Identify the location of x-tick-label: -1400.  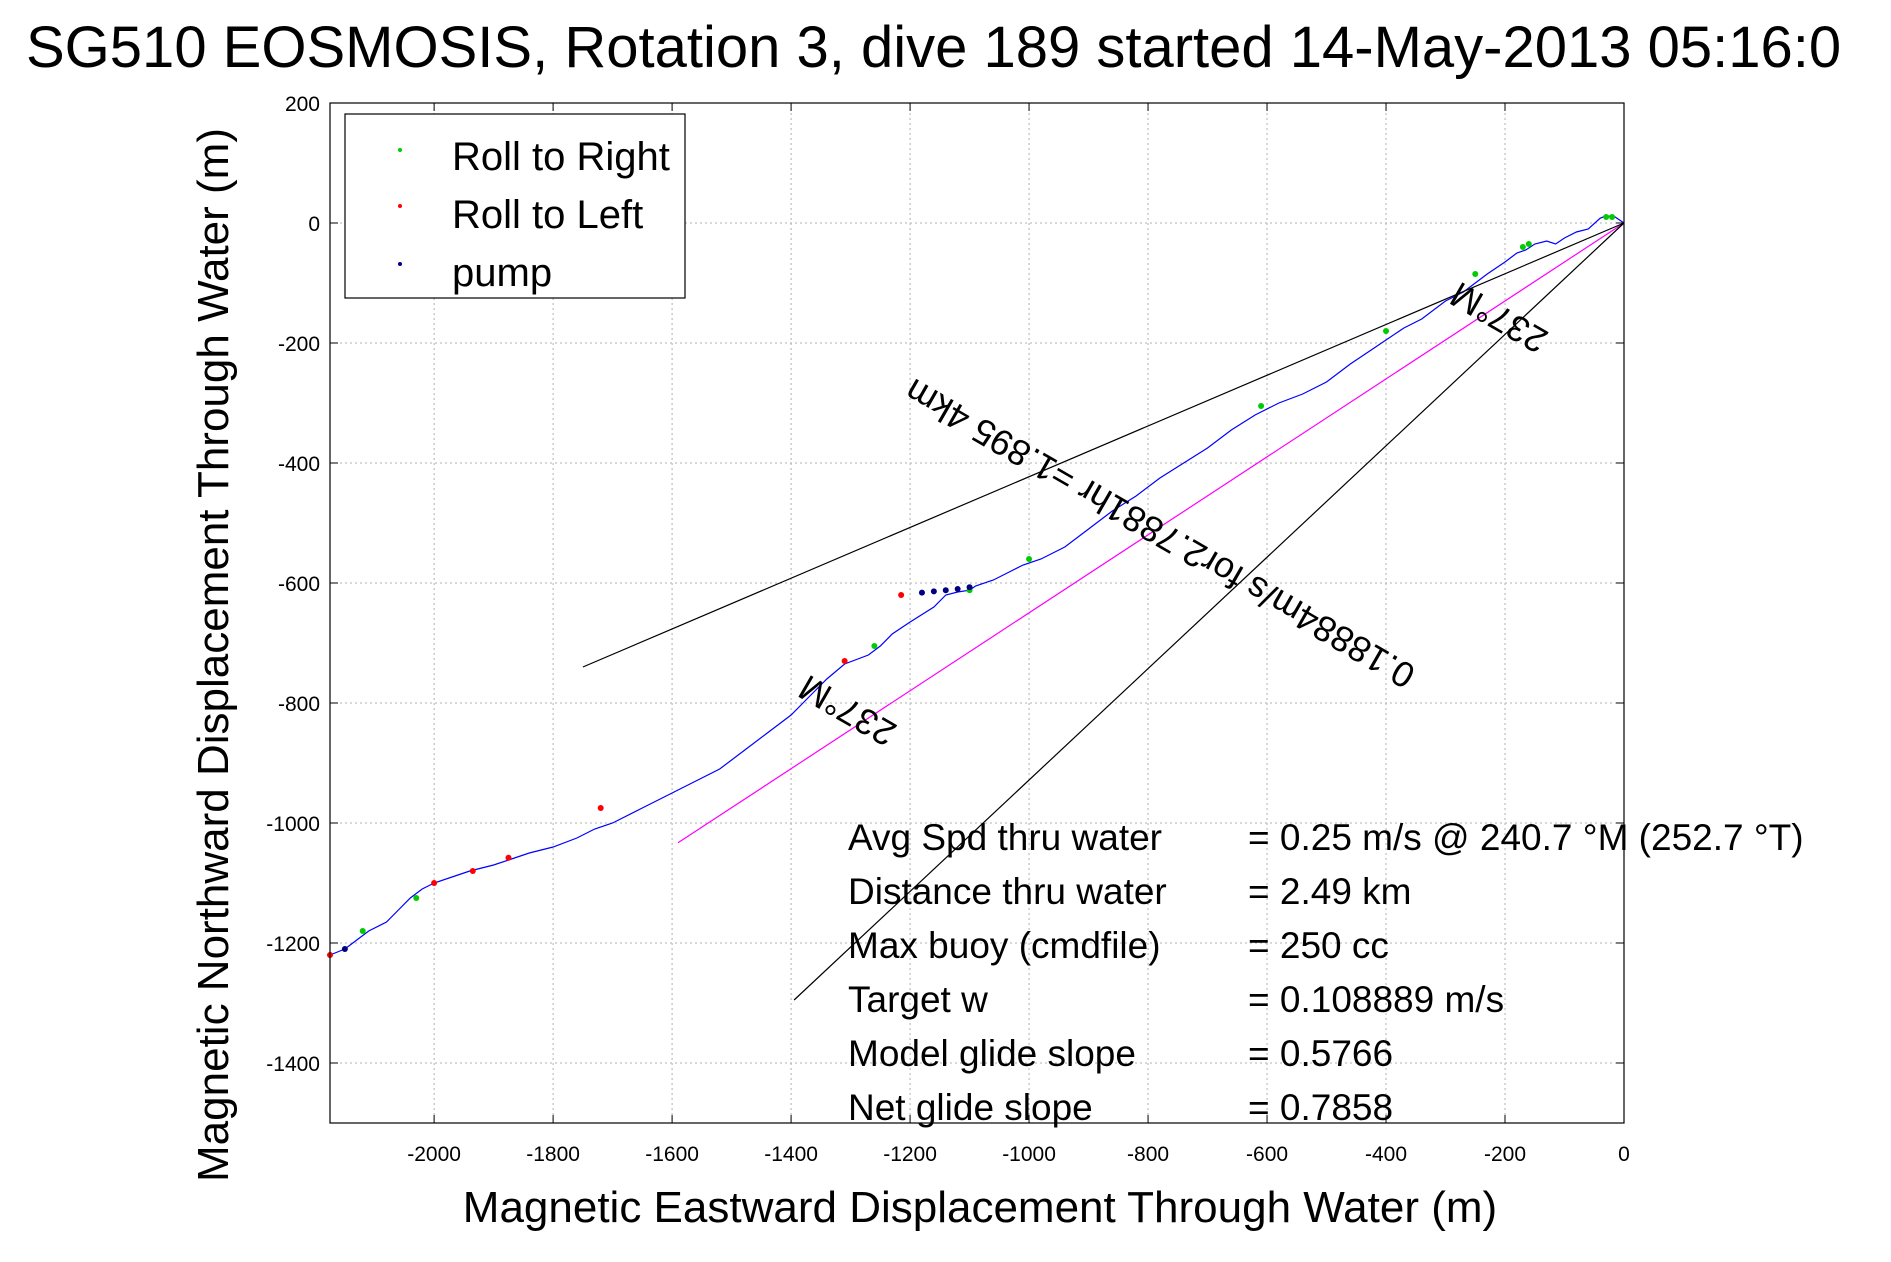
(791, 1154).